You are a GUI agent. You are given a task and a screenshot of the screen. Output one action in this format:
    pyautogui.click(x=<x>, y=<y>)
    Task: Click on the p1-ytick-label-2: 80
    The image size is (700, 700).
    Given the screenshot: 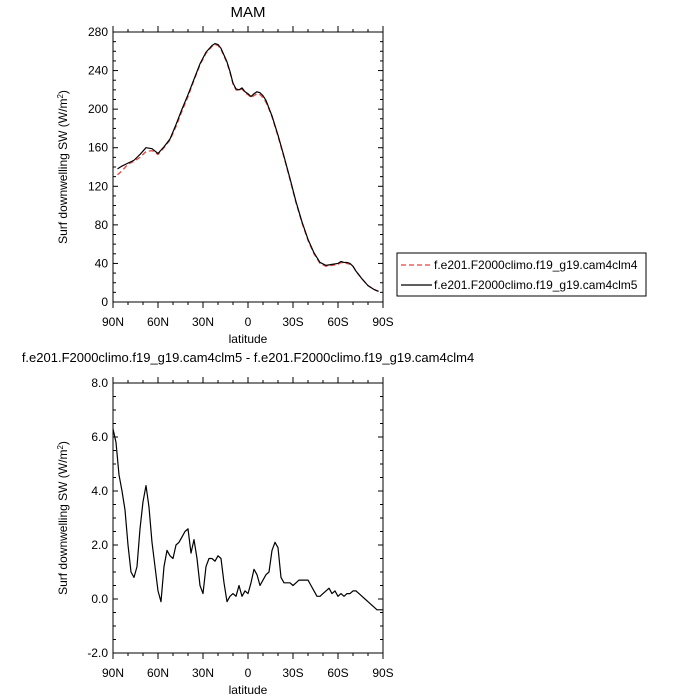 What is the action you would take?
    pyautogui.click(x=102, y=225)
    